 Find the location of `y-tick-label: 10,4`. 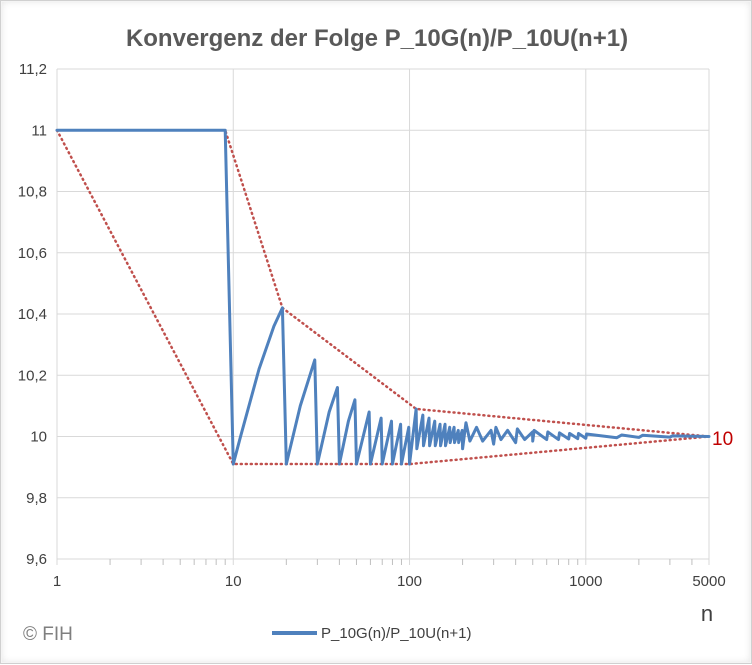

y-tick-label: 10,4 is located at coordinates (32, 314).